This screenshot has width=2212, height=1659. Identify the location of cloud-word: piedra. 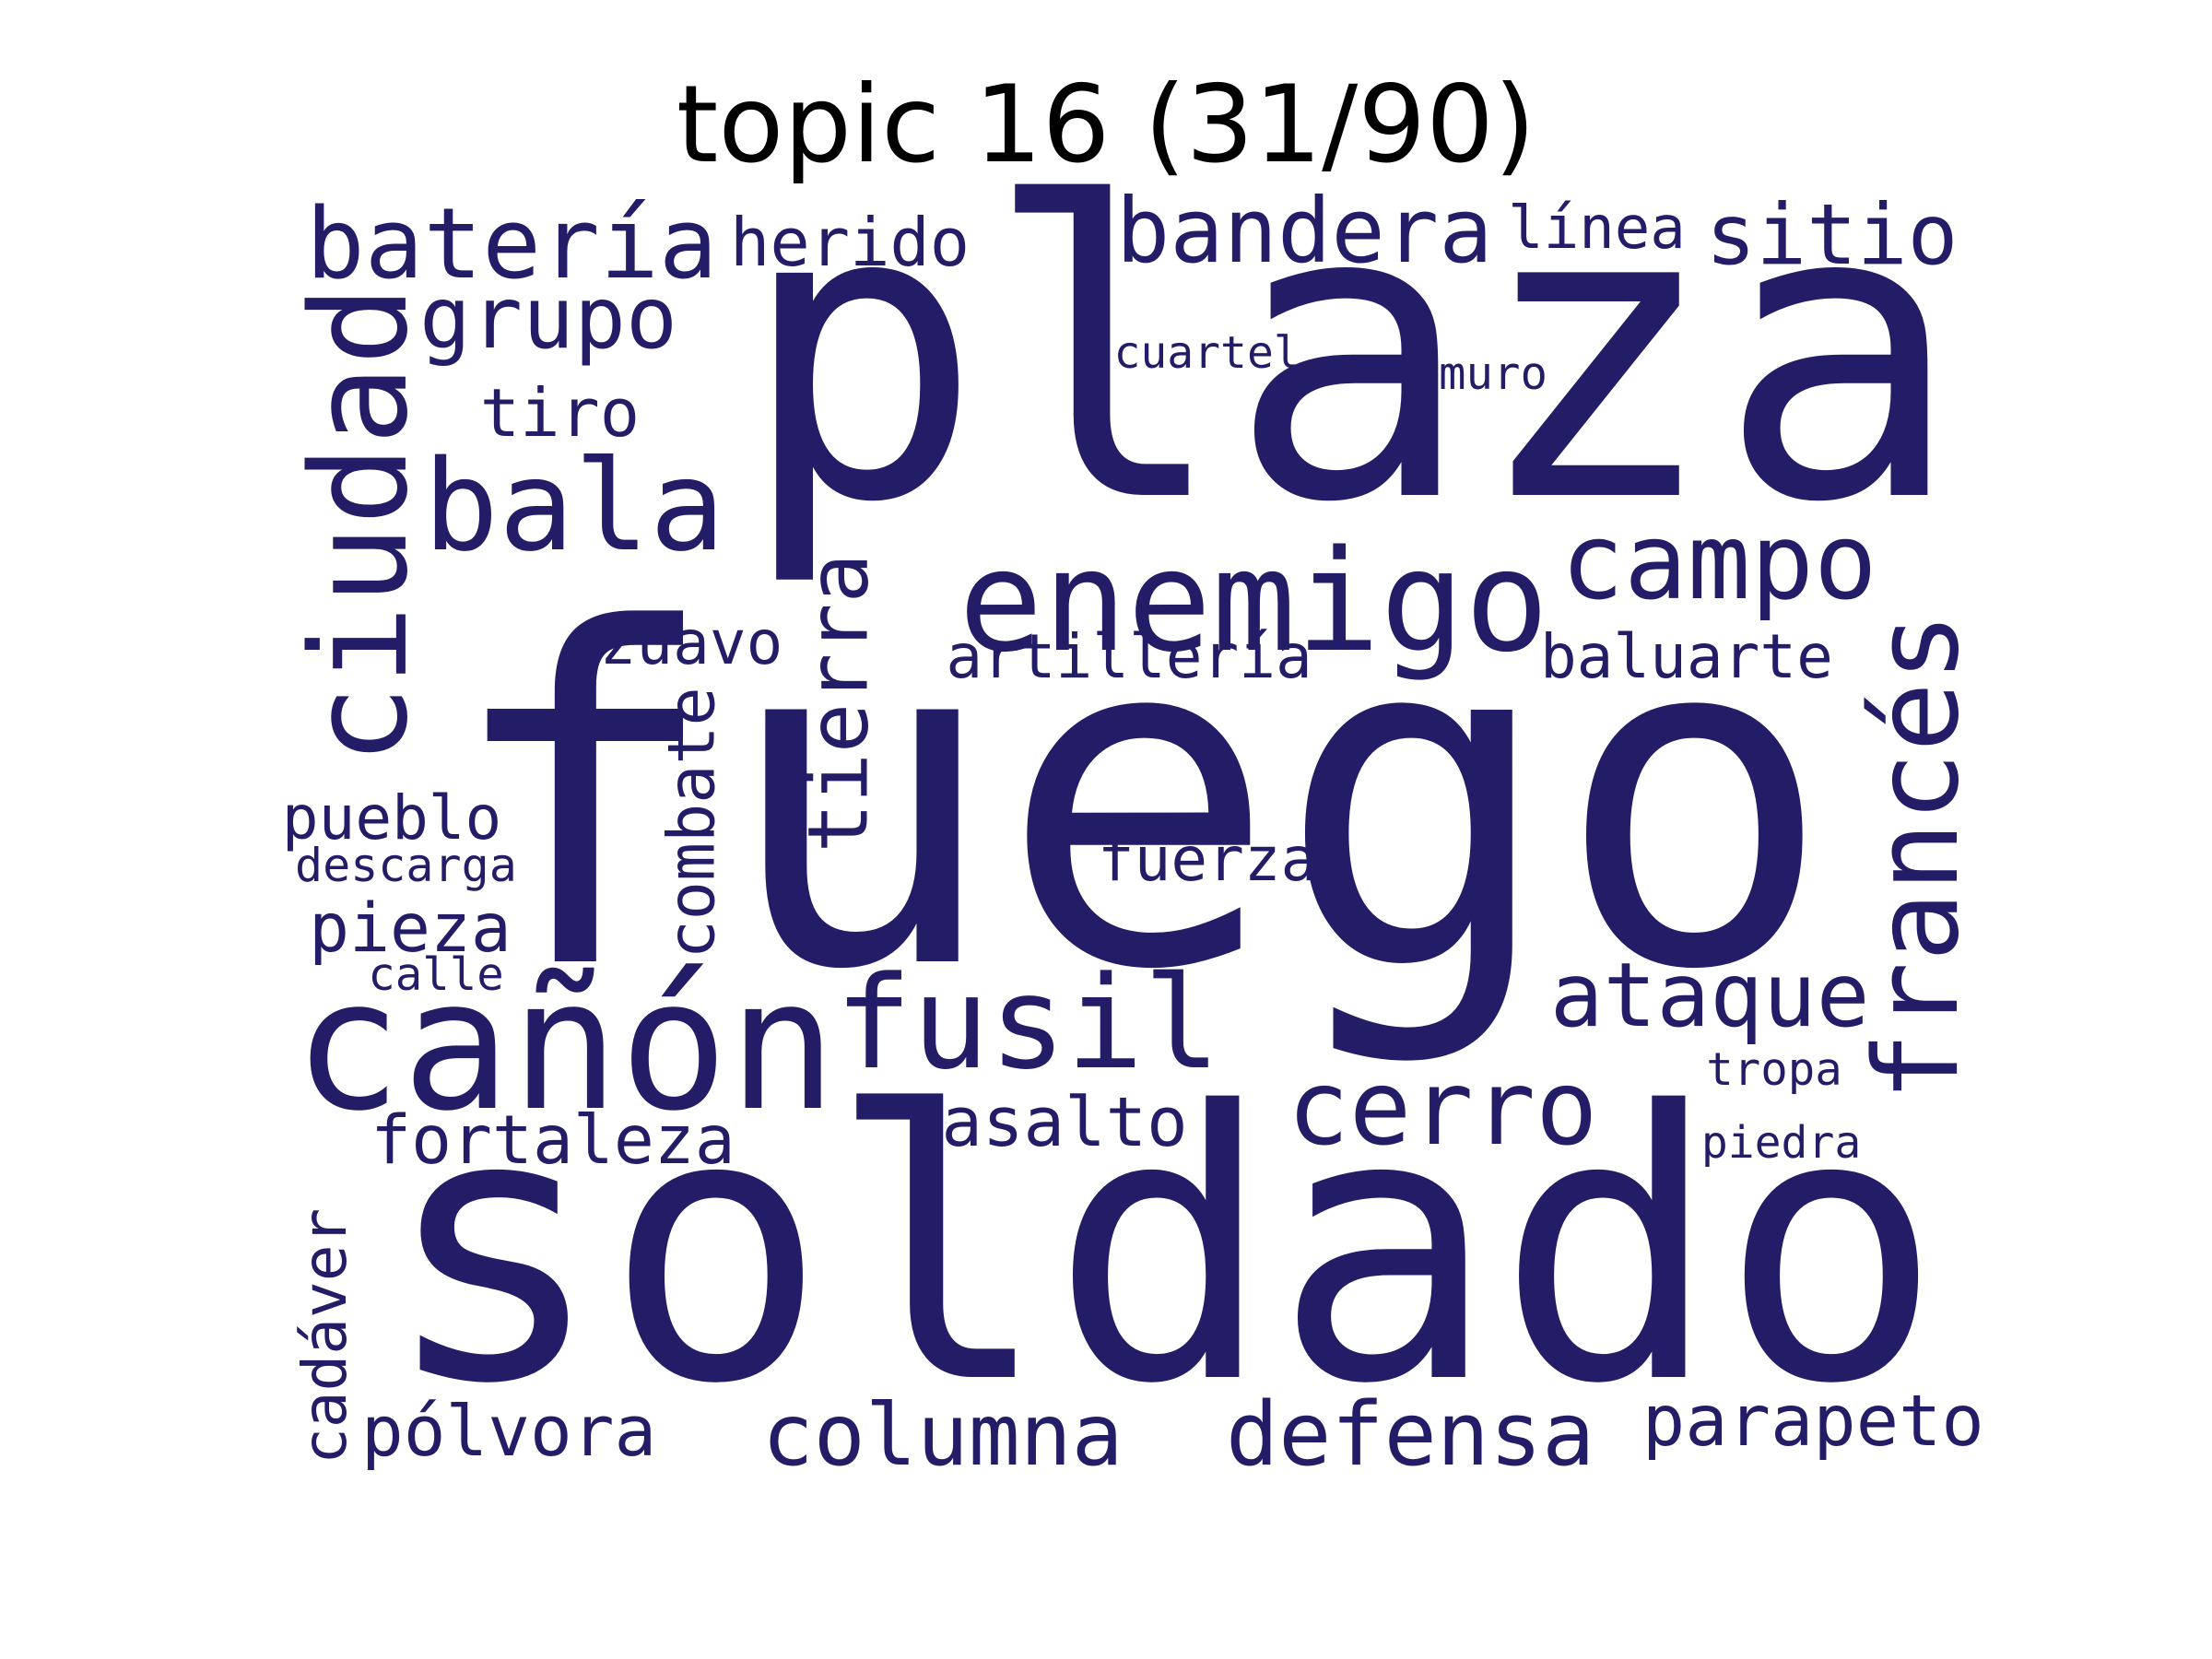
(1781, 1143).